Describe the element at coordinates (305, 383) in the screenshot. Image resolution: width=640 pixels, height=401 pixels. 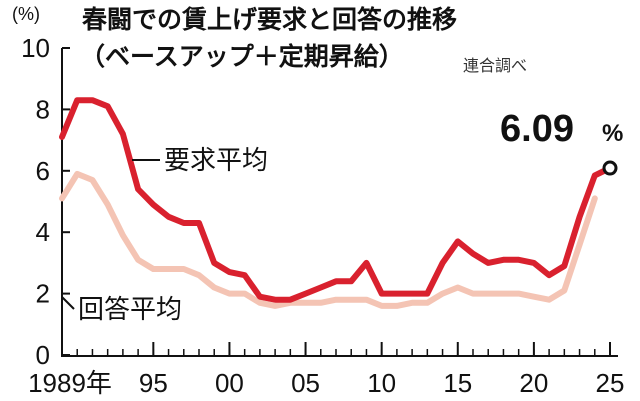
I see `x-tick-label: 05` at that location.